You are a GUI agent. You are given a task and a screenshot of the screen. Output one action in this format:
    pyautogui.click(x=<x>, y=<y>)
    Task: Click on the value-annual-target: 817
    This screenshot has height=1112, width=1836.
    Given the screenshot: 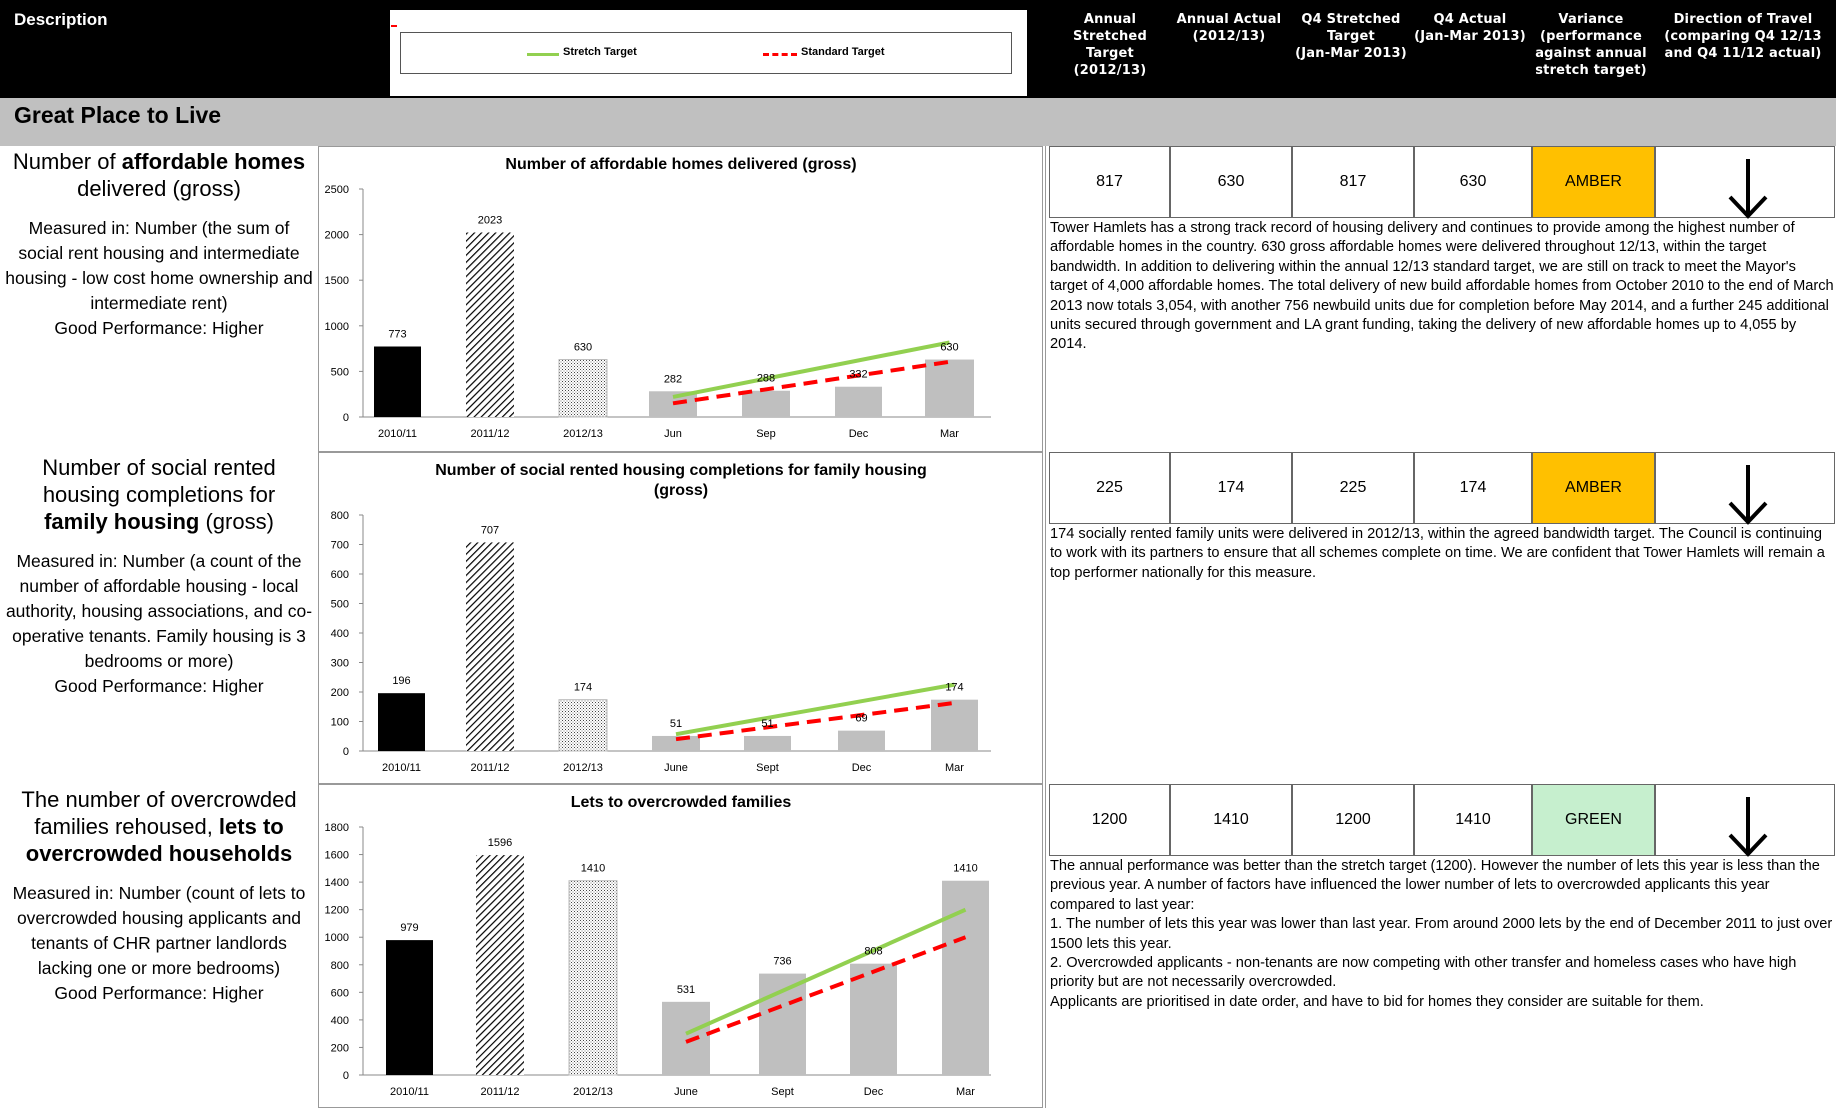 What is the action you would take?
    pyautogui.click(x=1109, y=182)
    